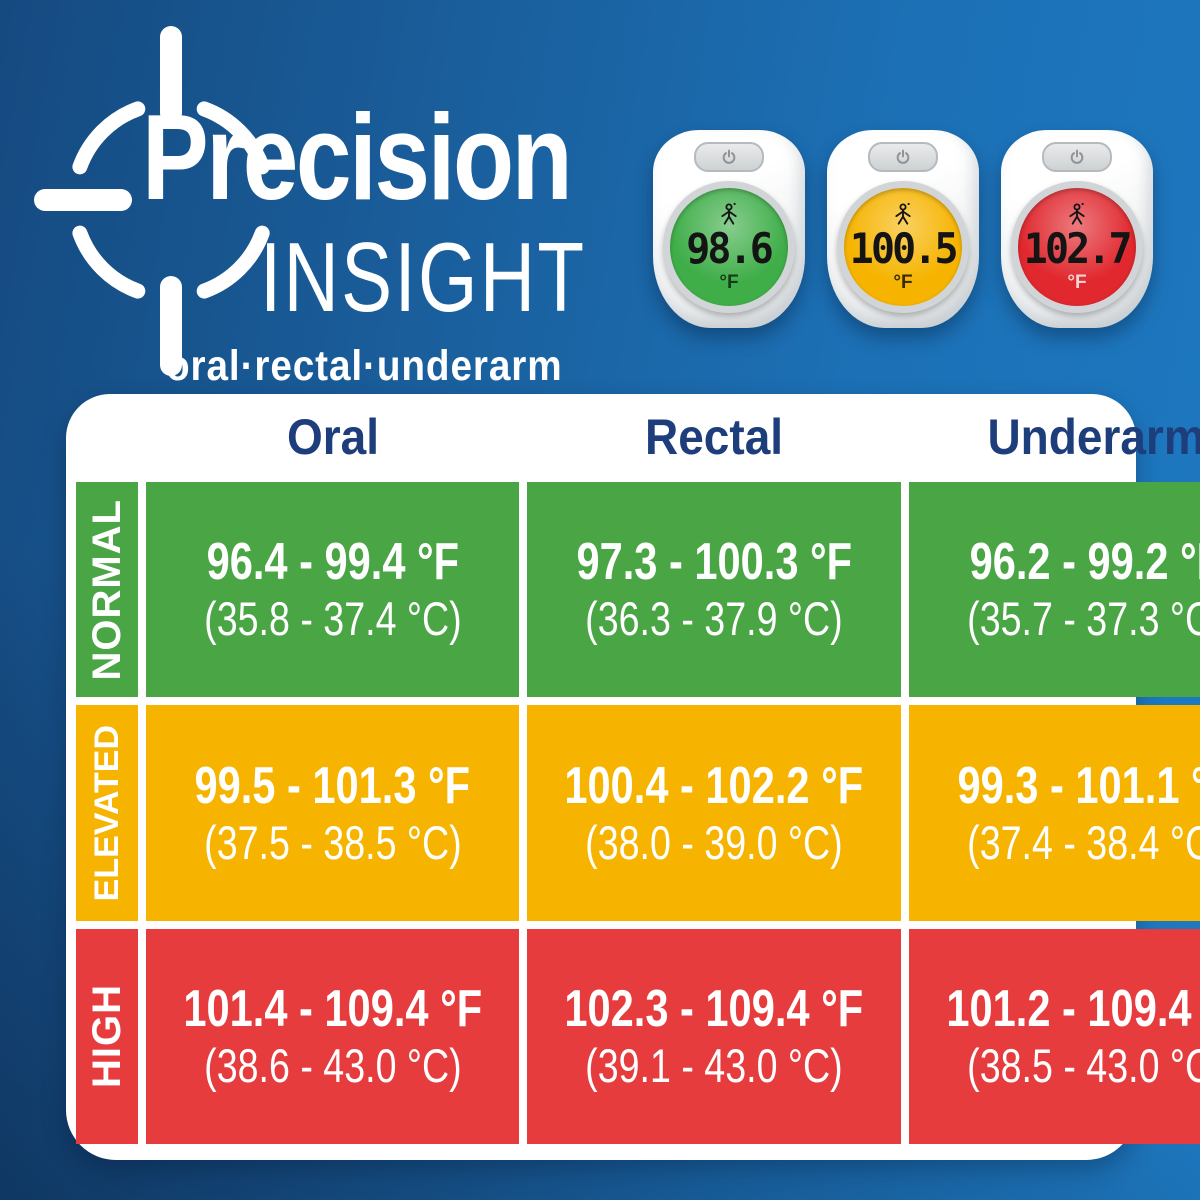 This screenshot has height=1200, width=1200. What do you see at coordinates (107, 437) in the screenshot?
I see `table-corner-cell` at bounding box center [107, 437].